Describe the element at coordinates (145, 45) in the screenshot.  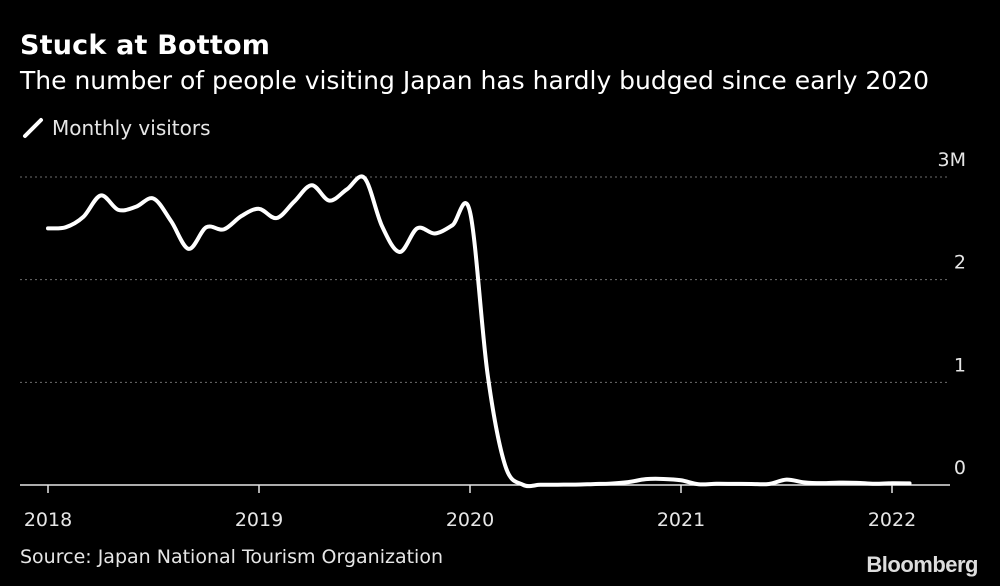
I see `chart-title: Stuck at Bottom` at that location.